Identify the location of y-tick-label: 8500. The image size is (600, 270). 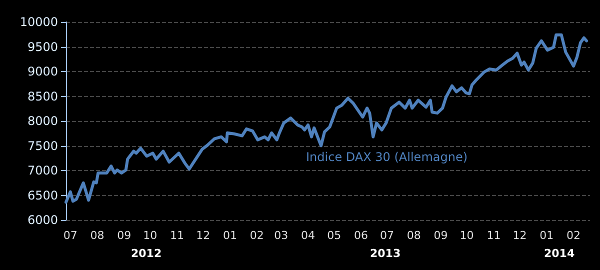
(42, 96).